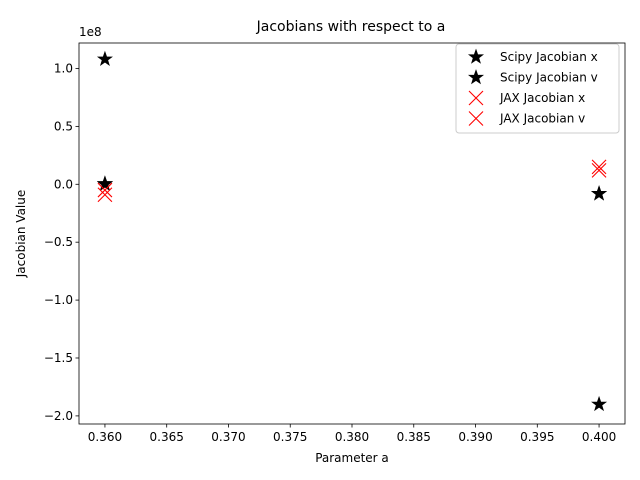 The image size is (640, 480). What do you see at coordinates (351, 27) in the screenshot?
I see `chart-title: Jacobians with respect to a` at bounding box center [351, 27].